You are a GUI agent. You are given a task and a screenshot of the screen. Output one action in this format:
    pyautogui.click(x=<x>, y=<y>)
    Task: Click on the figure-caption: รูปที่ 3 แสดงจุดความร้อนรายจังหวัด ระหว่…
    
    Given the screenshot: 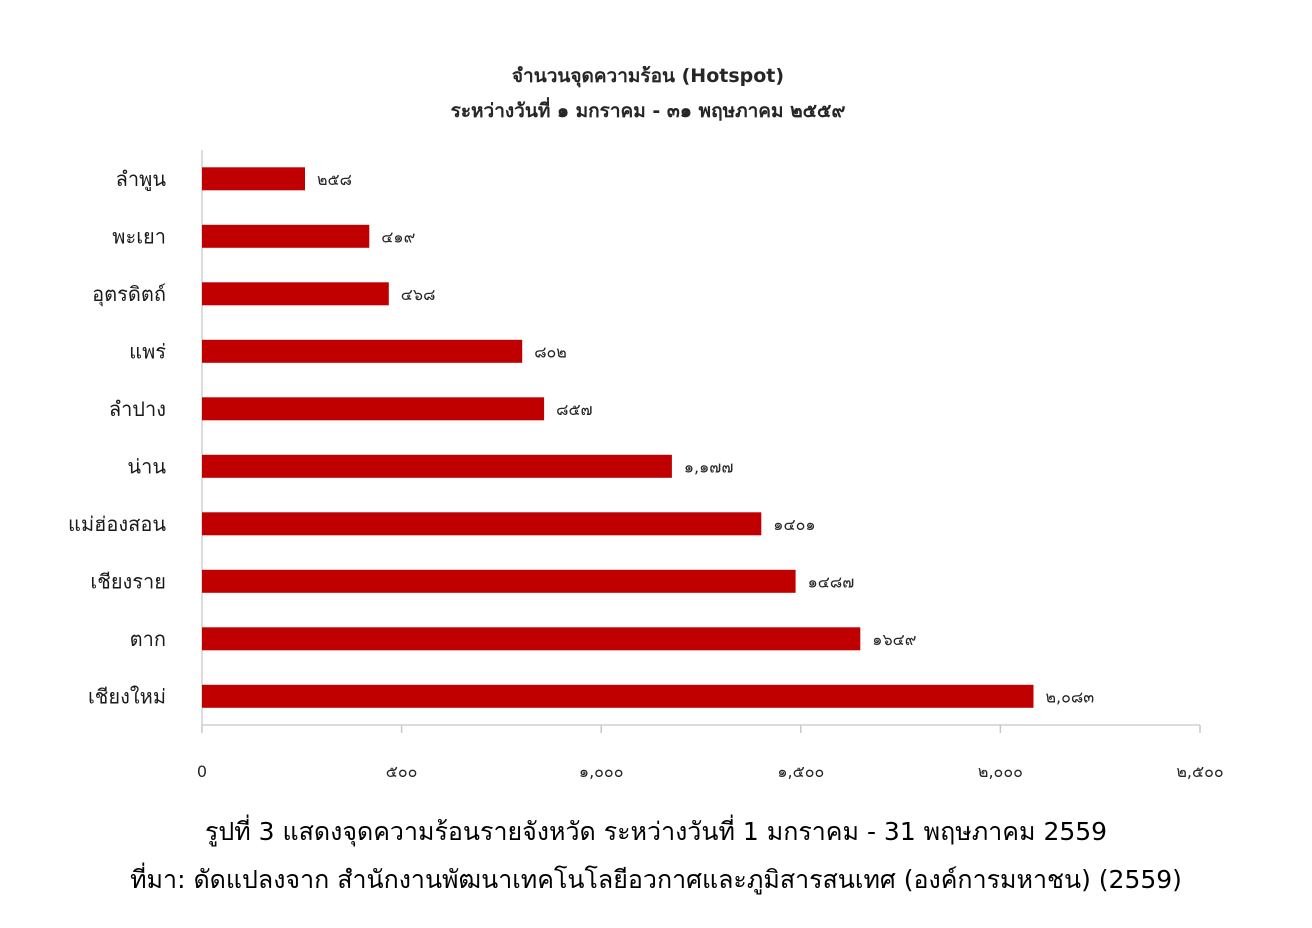 What is the action you would take?
    pyautogui.click(x=656, y=831)
    